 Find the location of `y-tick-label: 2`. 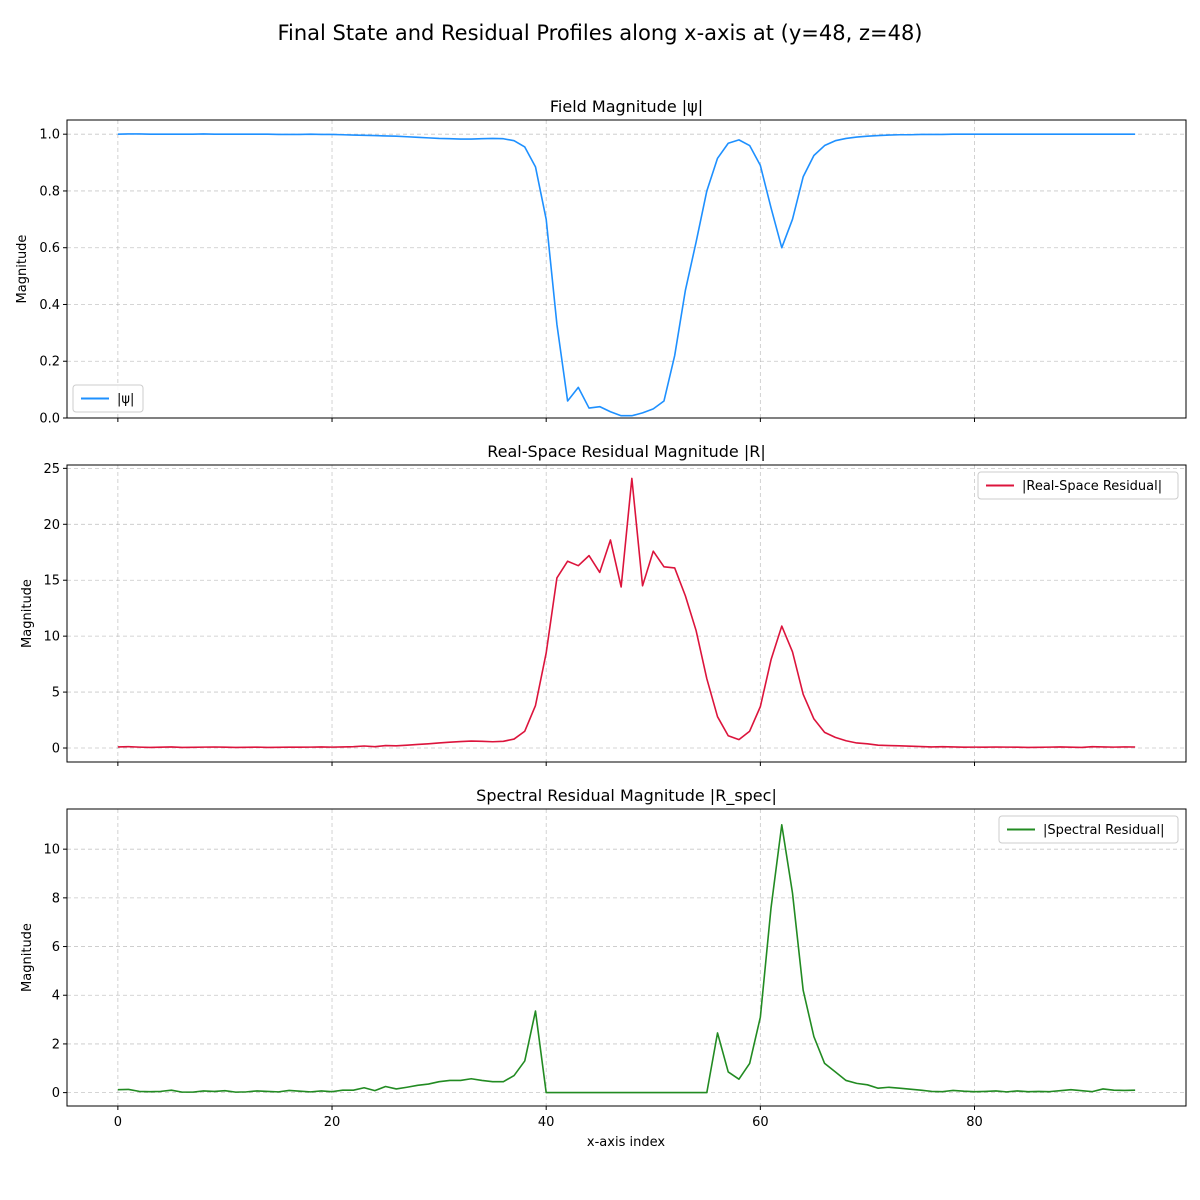

y-tick-label: 2 is located at coordinates (56, 1044).